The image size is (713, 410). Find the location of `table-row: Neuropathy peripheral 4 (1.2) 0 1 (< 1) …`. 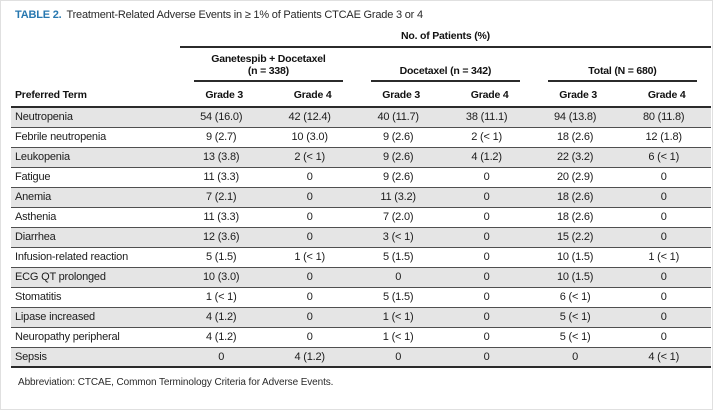

table-row: Neuropathy peripheral 4 (1.2) 0 1 (< 1) … is located at coordinates (361, 337).